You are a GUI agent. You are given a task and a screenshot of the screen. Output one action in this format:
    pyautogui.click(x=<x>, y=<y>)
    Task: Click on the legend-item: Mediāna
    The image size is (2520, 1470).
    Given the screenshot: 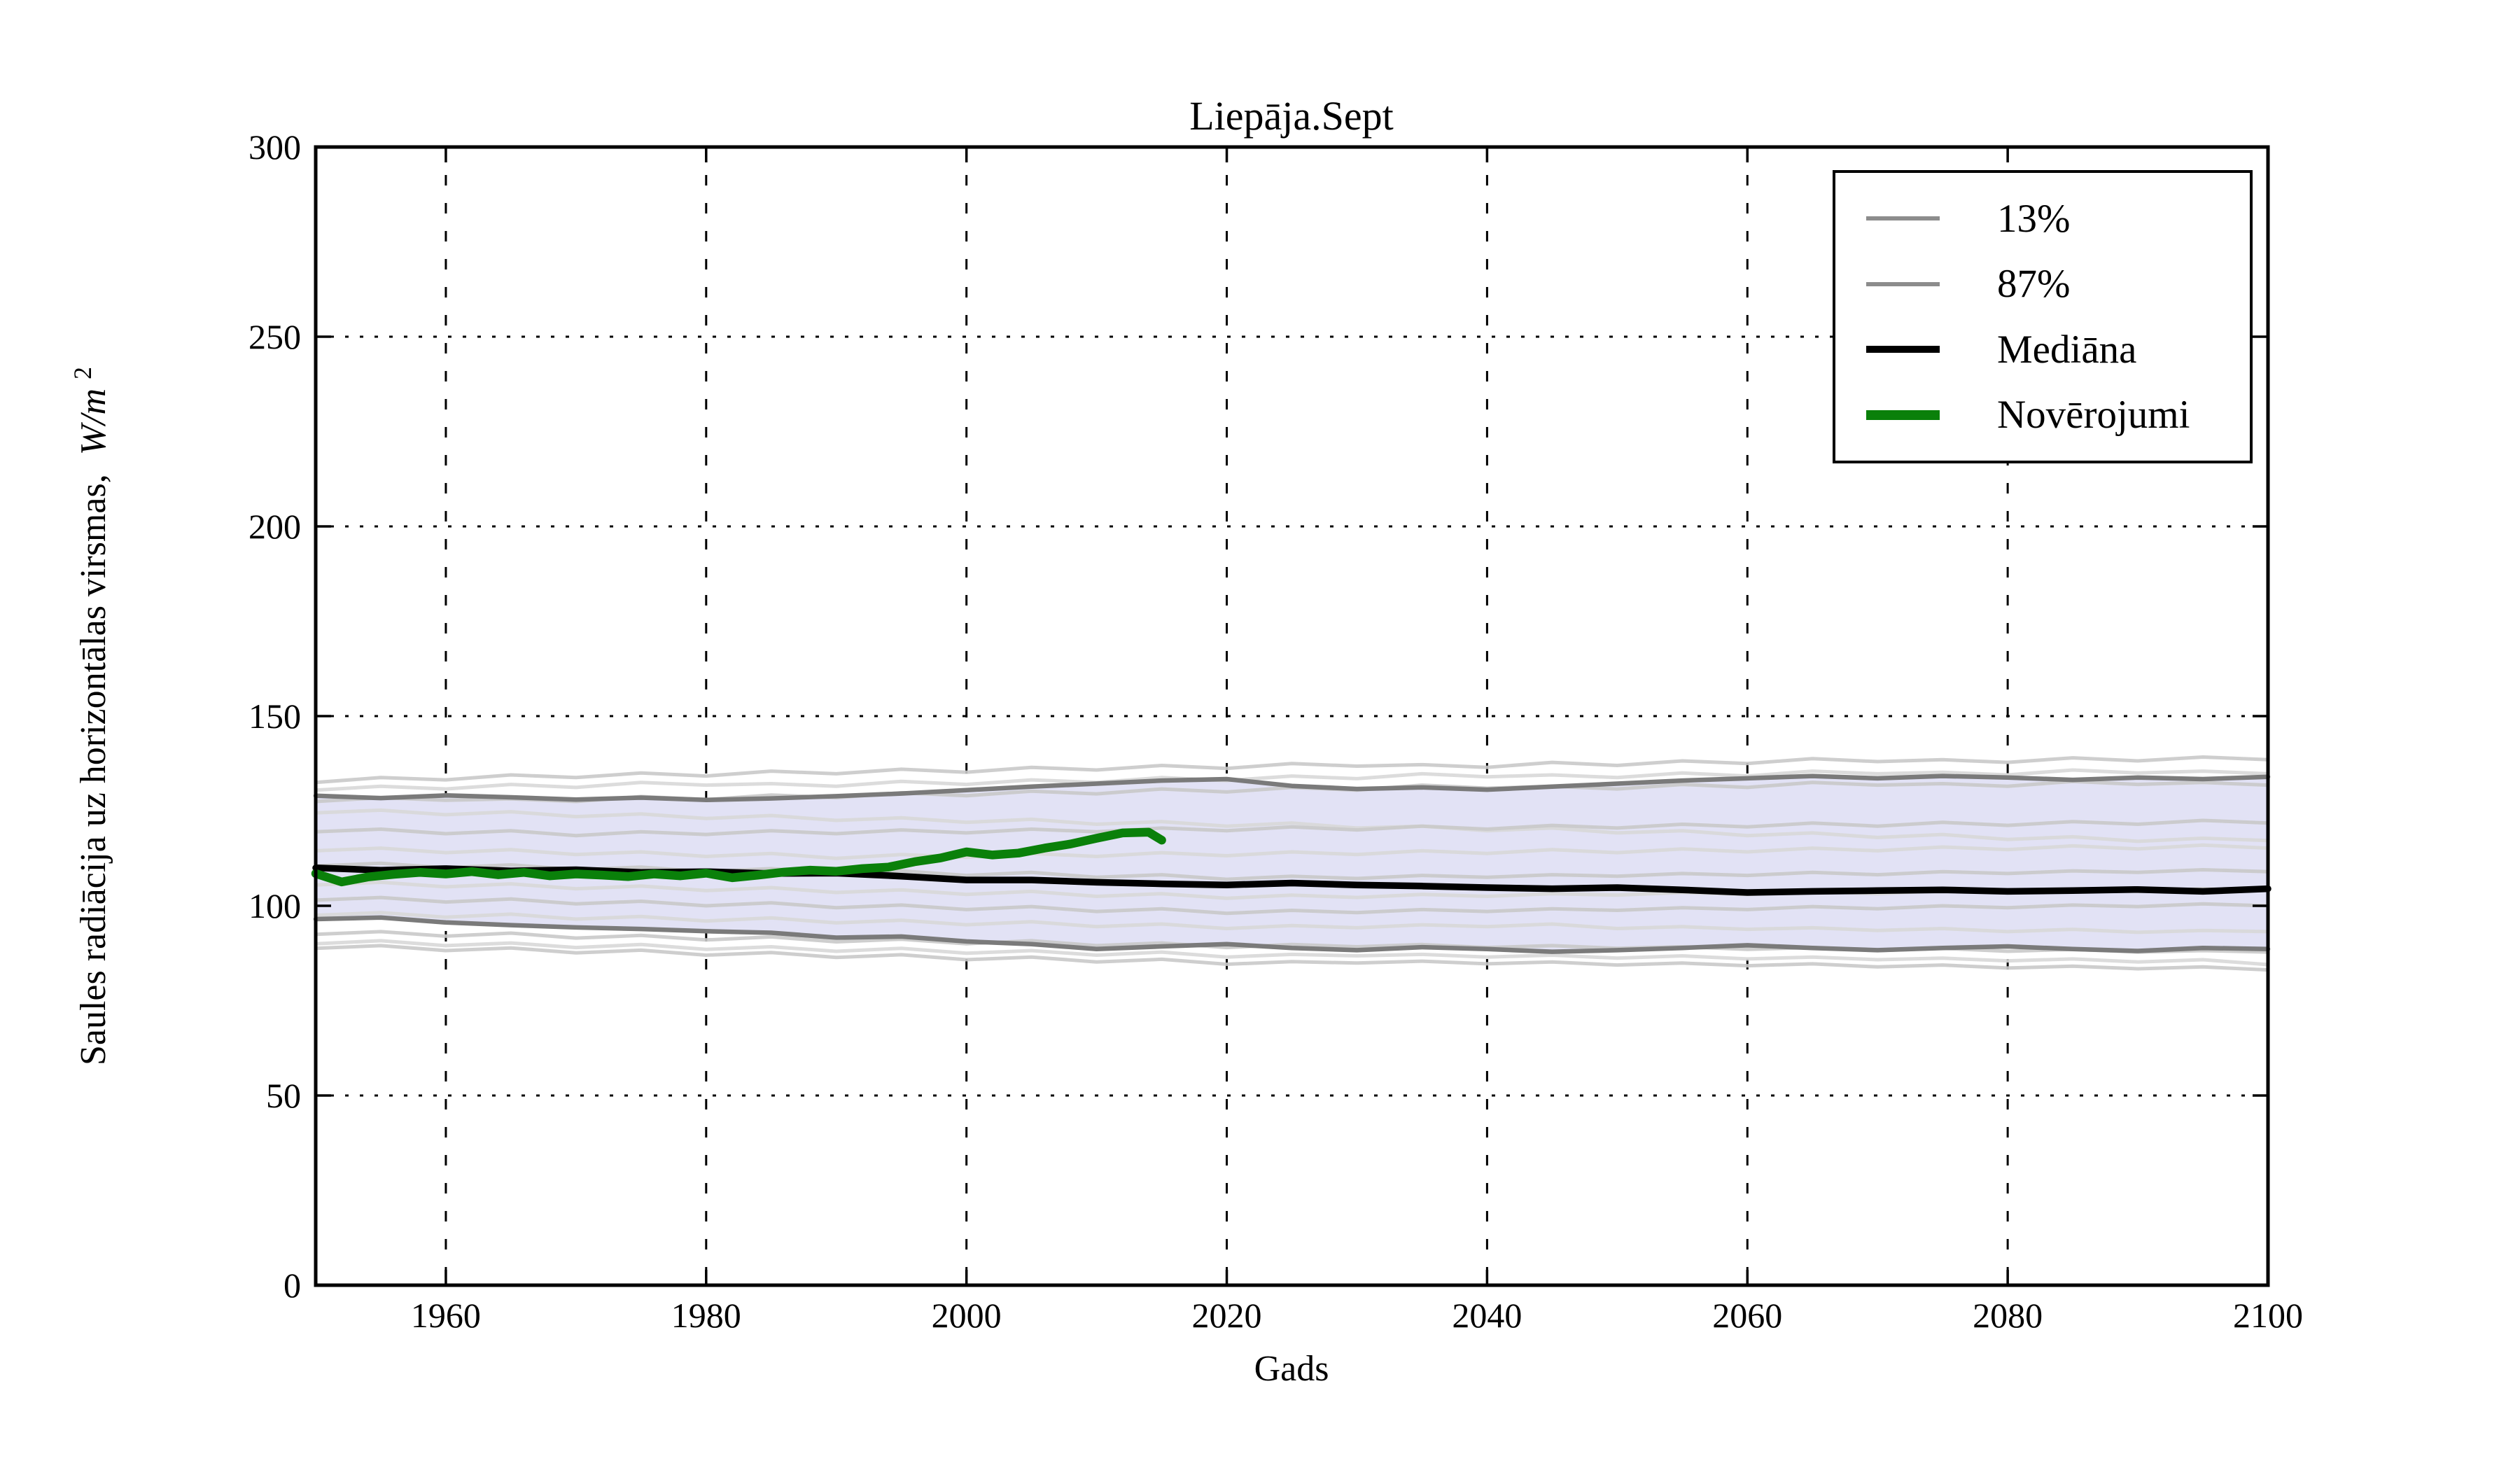 What is the action you would take?
    pyautogui.click(x=2042, y=350)
    